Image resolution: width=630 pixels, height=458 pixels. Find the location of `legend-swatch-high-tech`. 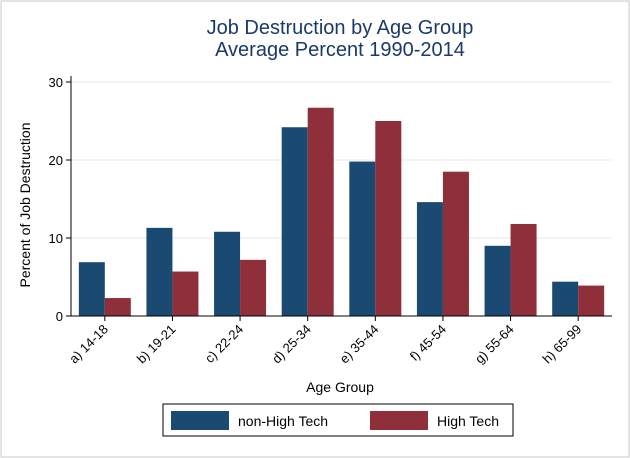

legend-swatch-high-tech is located at coordinates (399, 420).